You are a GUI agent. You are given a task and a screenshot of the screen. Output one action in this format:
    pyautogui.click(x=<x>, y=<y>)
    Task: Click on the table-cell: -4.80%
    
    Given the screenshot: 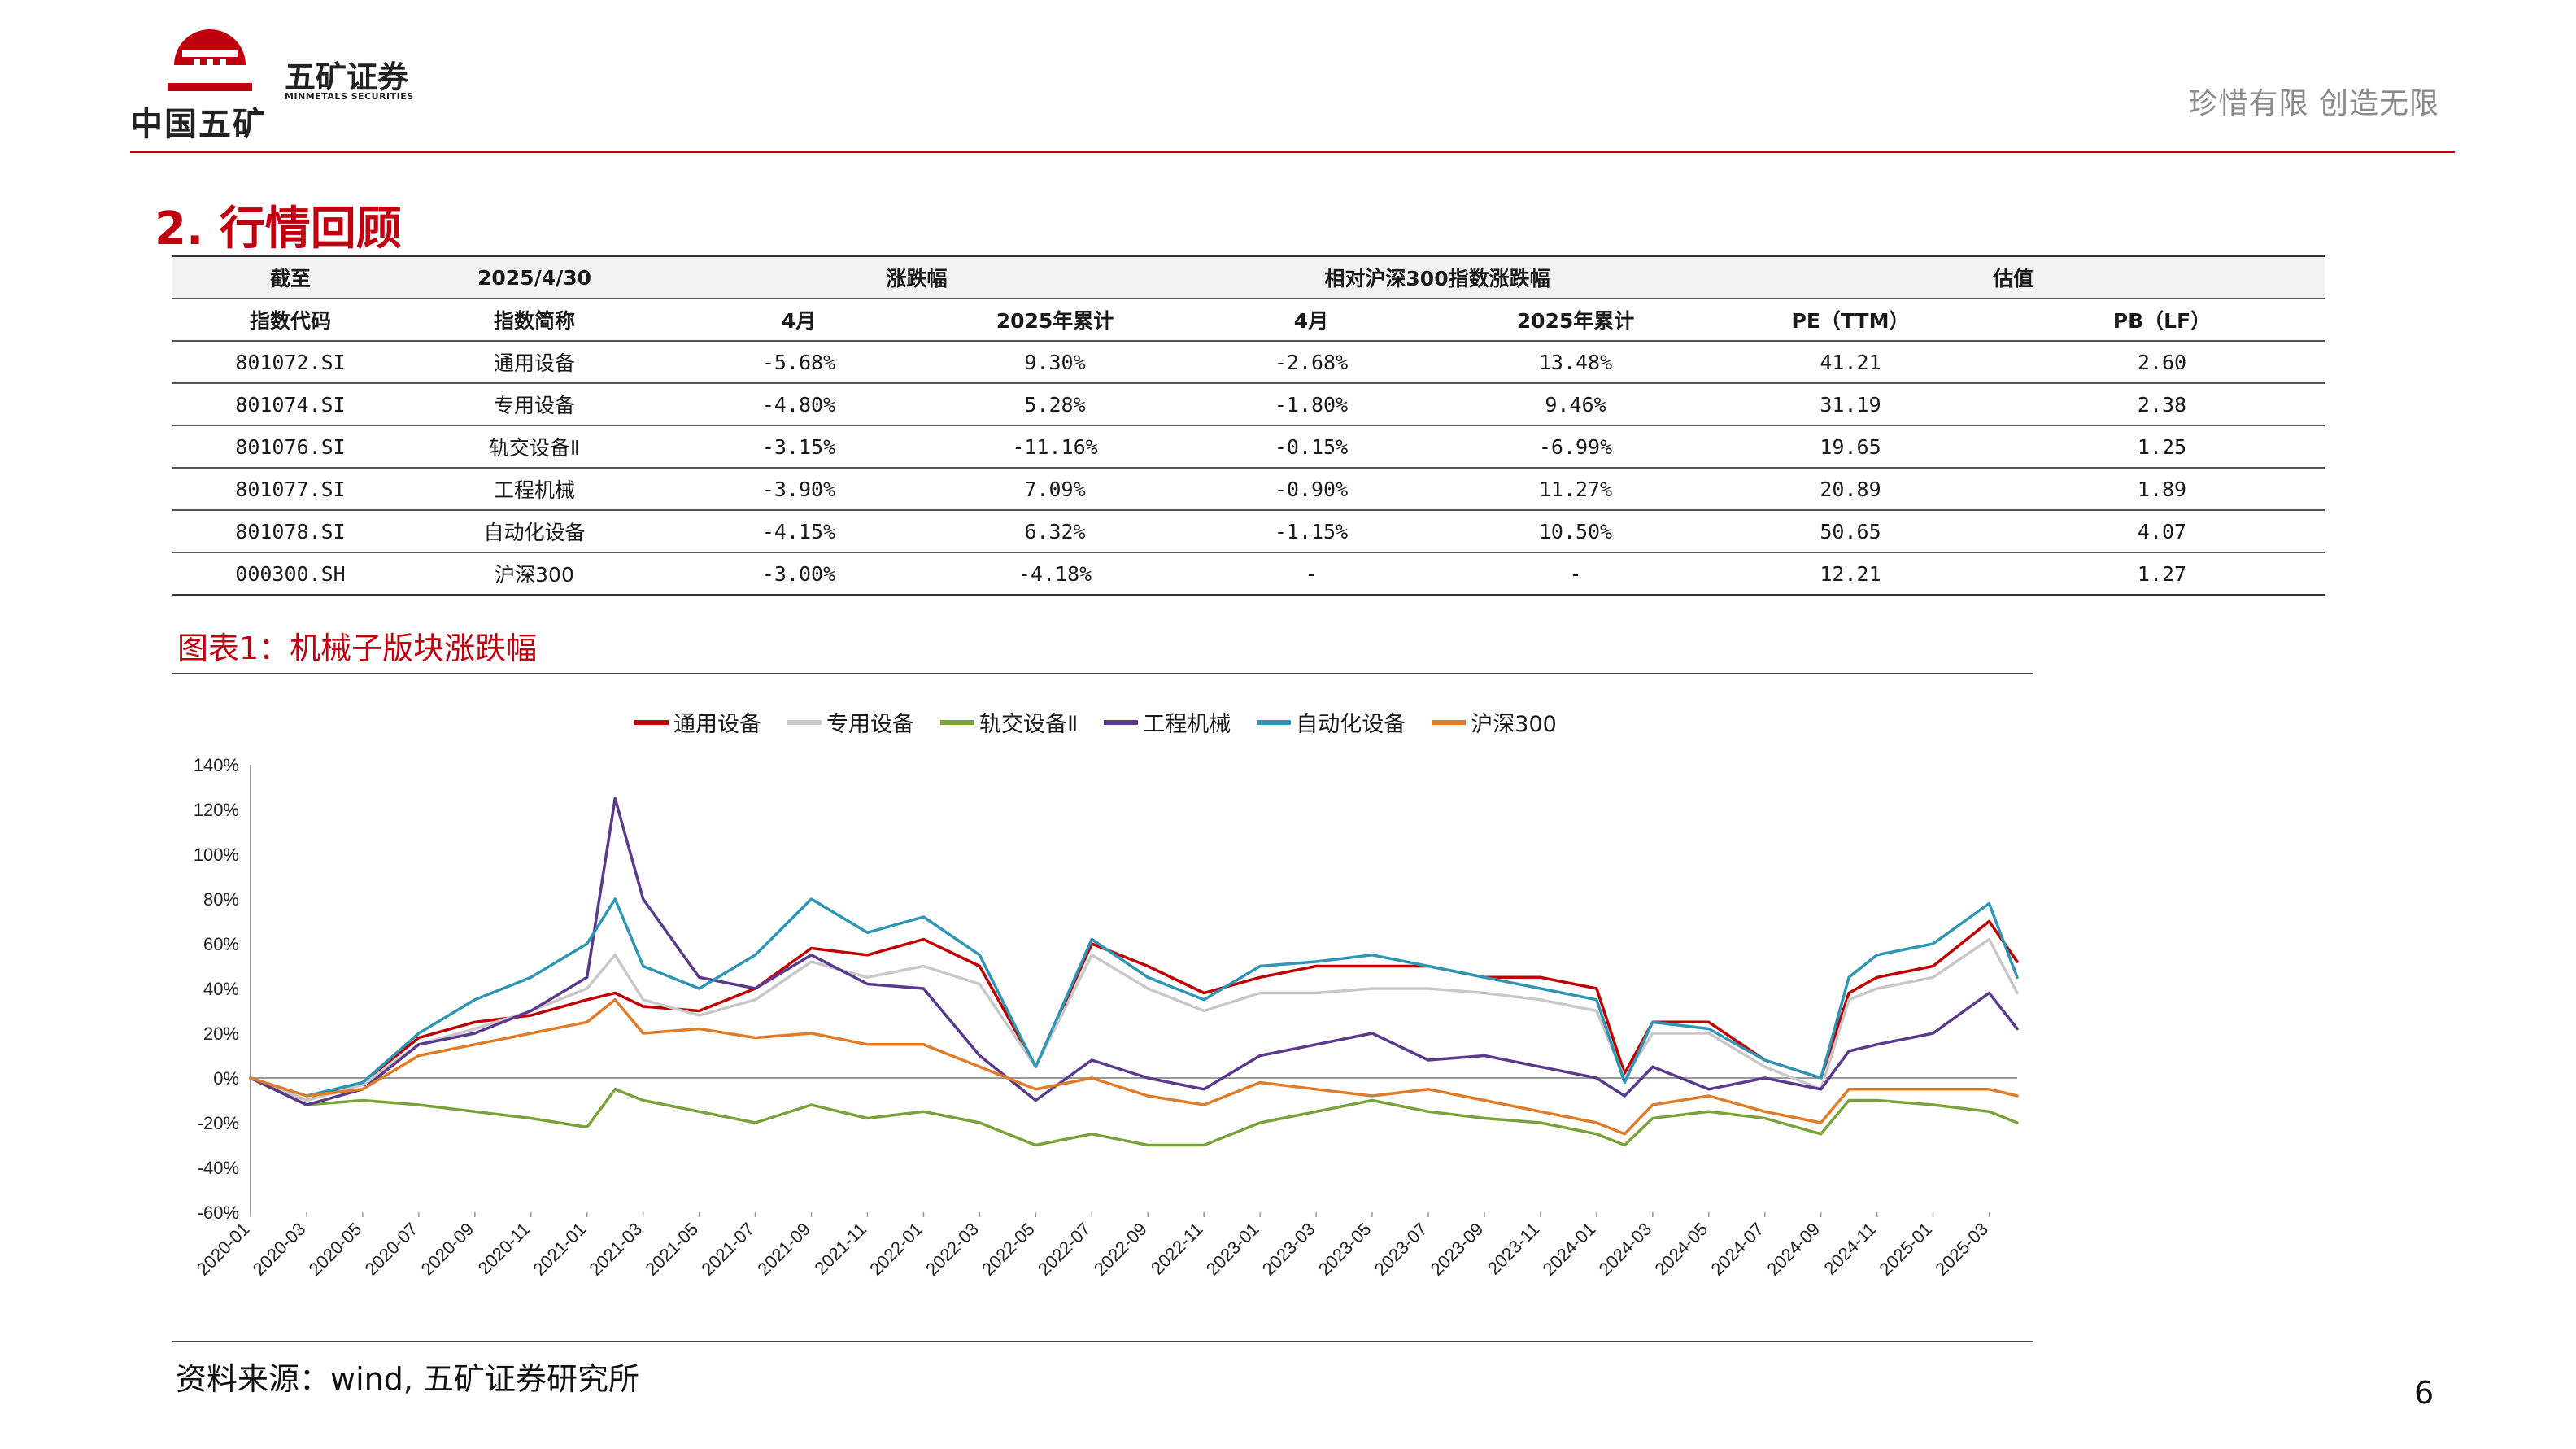 What is the action you would take?
    pyautogui.click(x=798, y=404)
    